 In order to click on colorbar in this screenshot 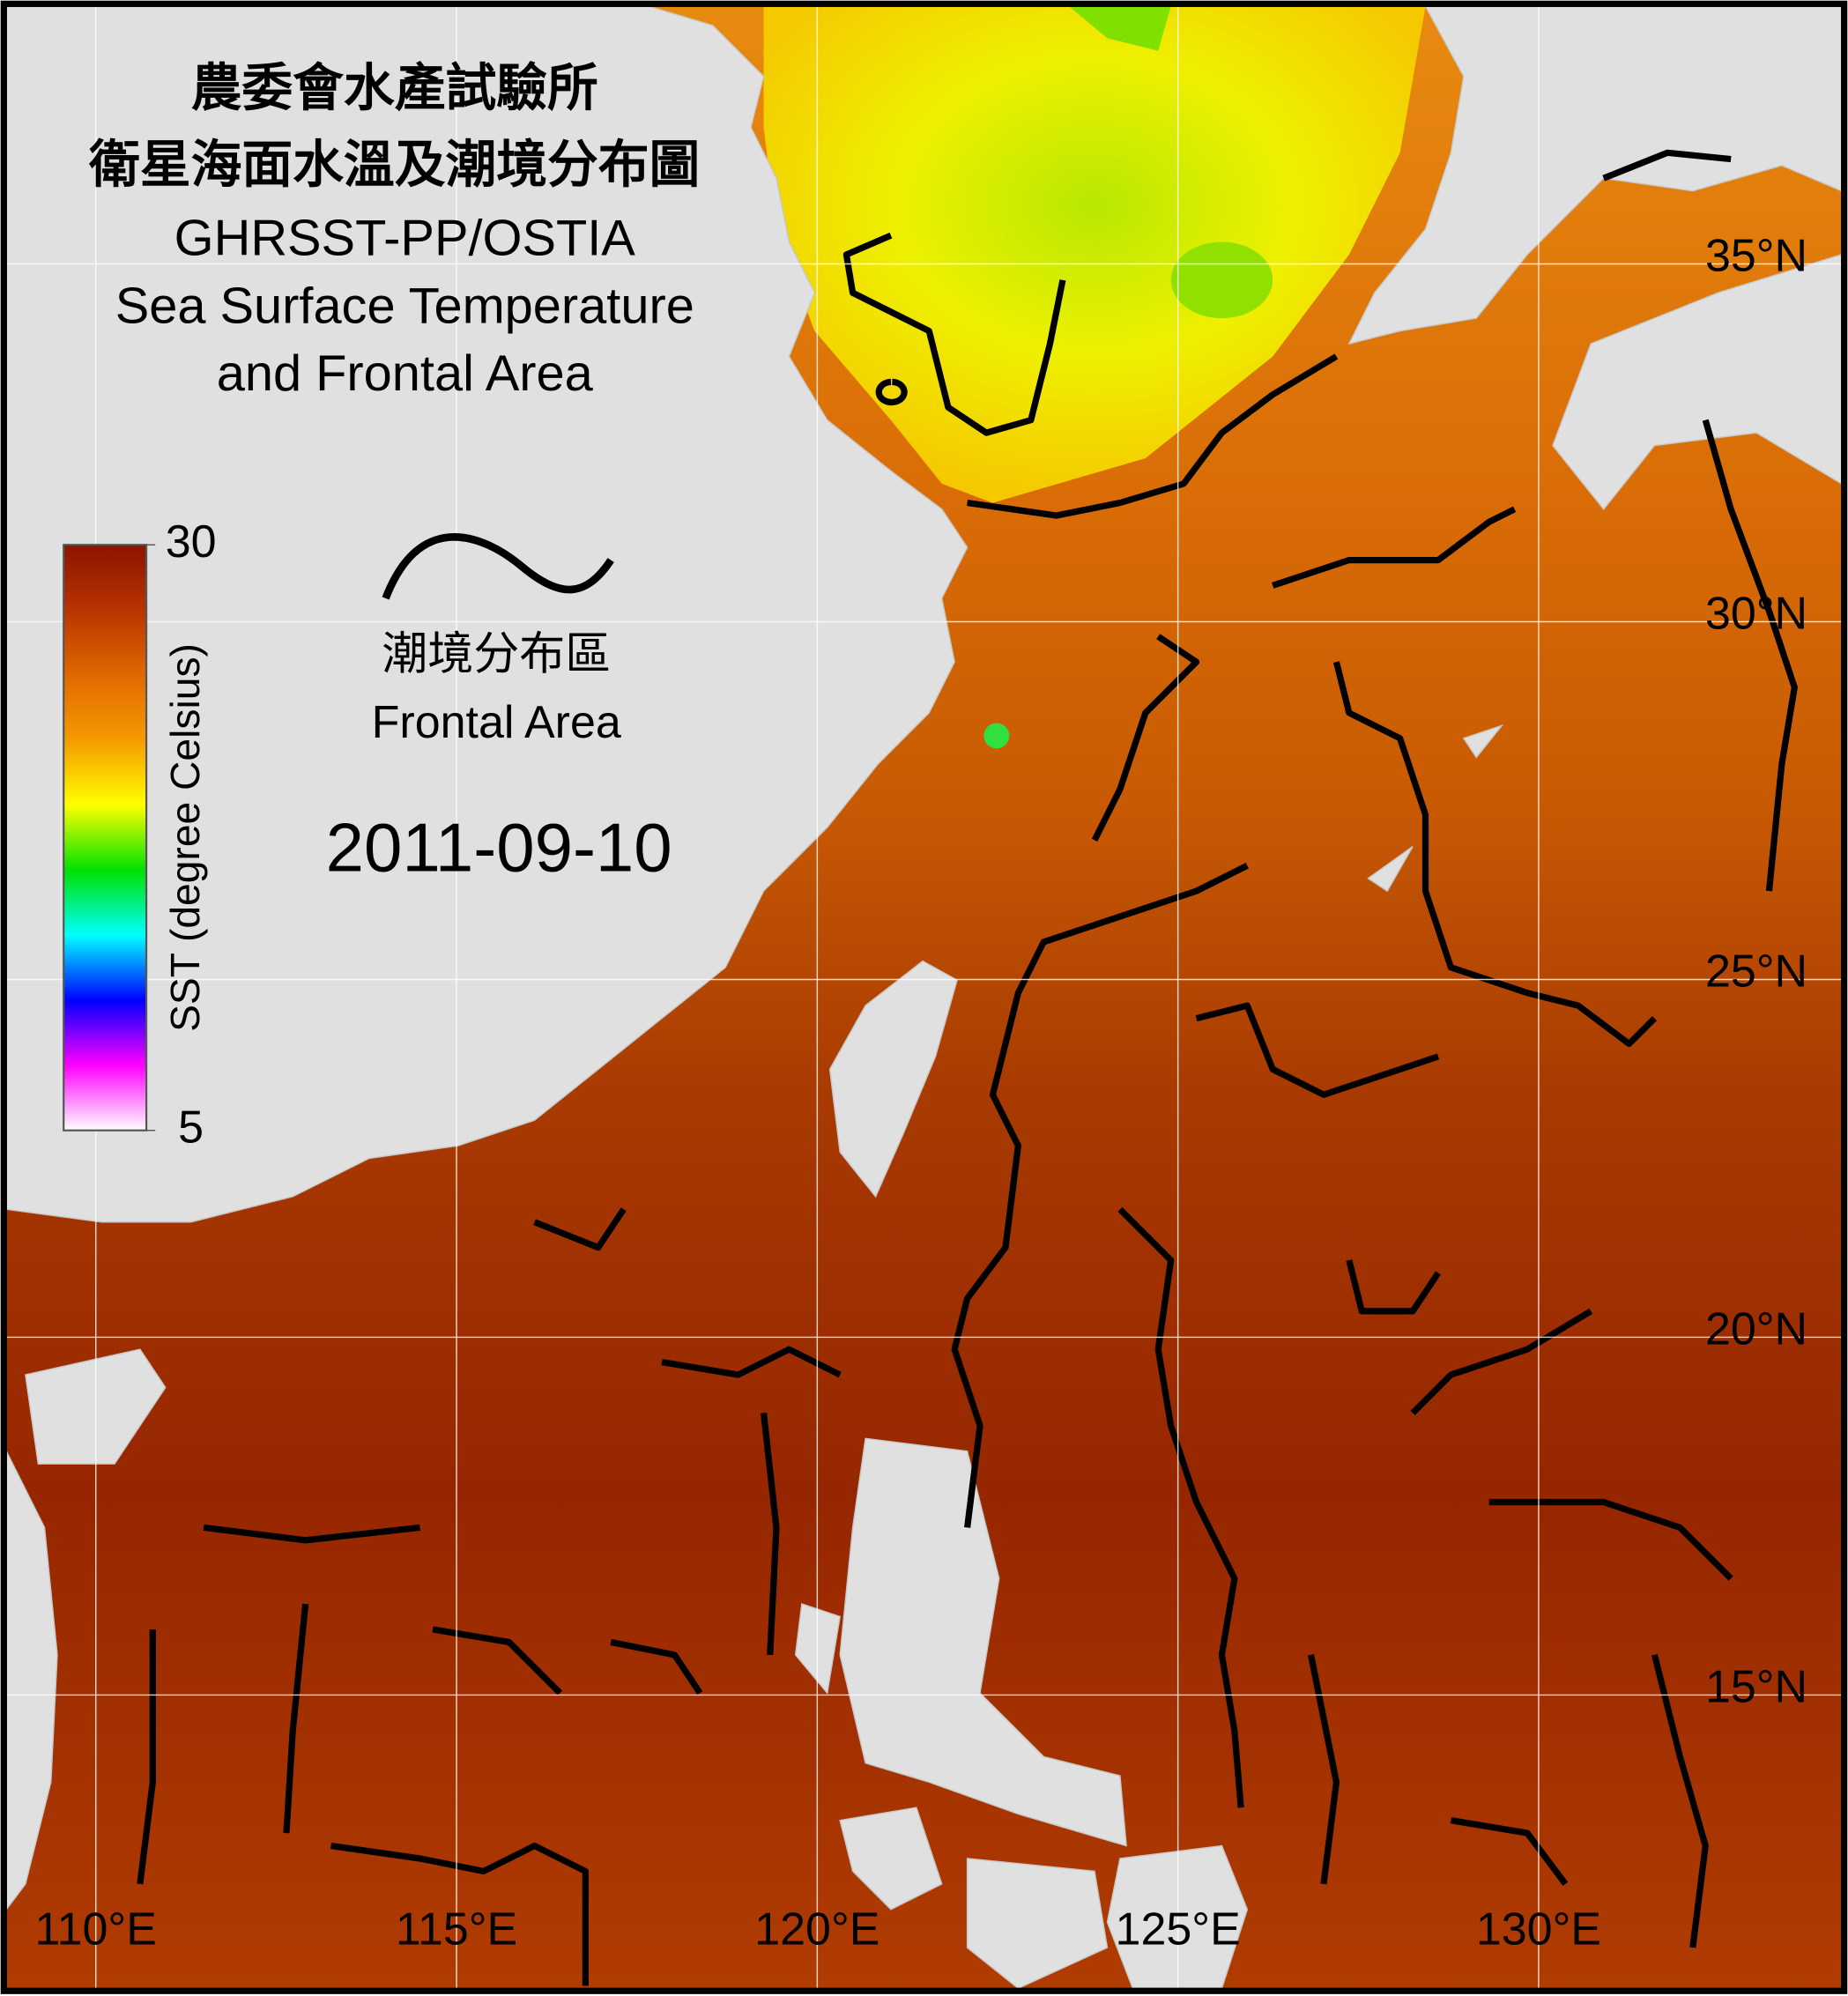, I will do `click(105, 838)`.